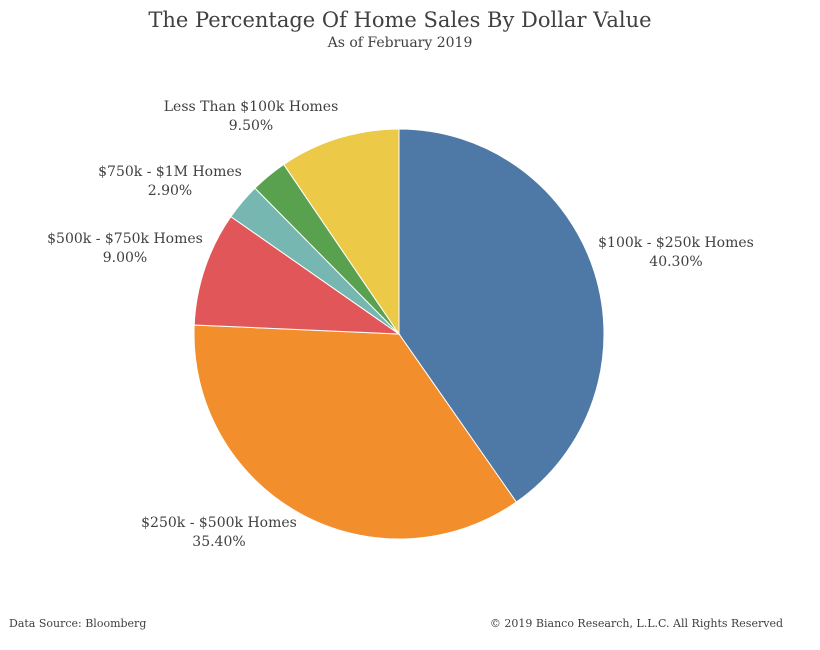 This screenshot has height=650, width=820. I want to click on slice-value-label-2: 35.40%, so click(218, 542).